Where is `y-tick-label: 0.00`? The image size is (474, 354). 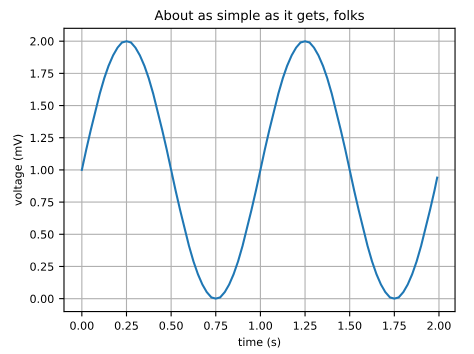 y-tick-label: 0.00 is located at coordinates (42, 299).